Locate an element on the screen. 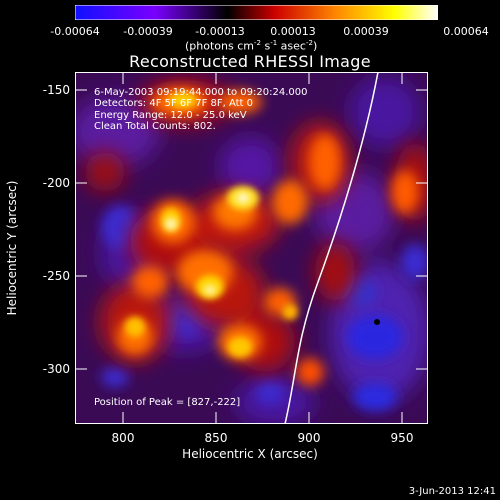 Image resolution: width=500 pixels, height=500 pixels. colorbar is located at coordinates (256, 12).